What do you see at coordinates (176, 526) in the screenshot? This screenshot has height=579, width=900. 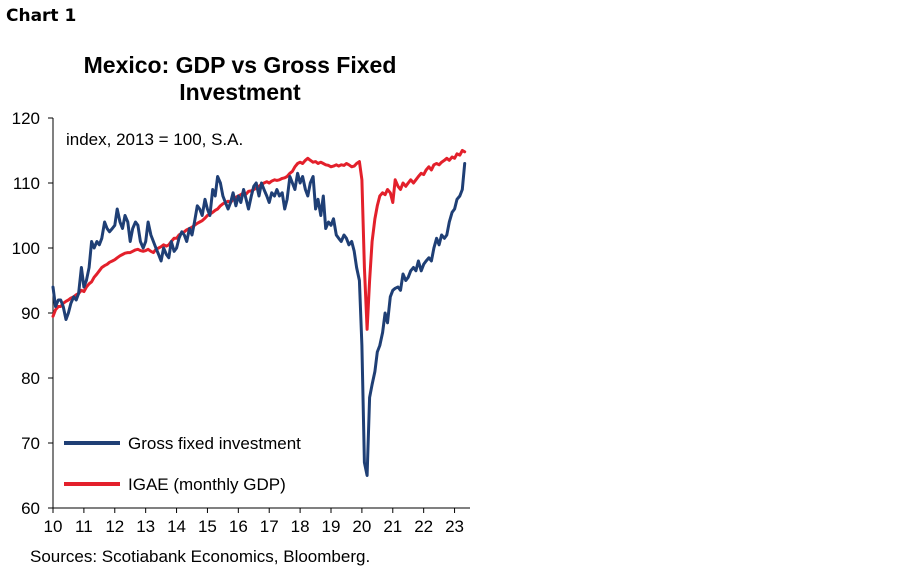 I see `x-tick-label: 14` at bounding box center [176, 526].